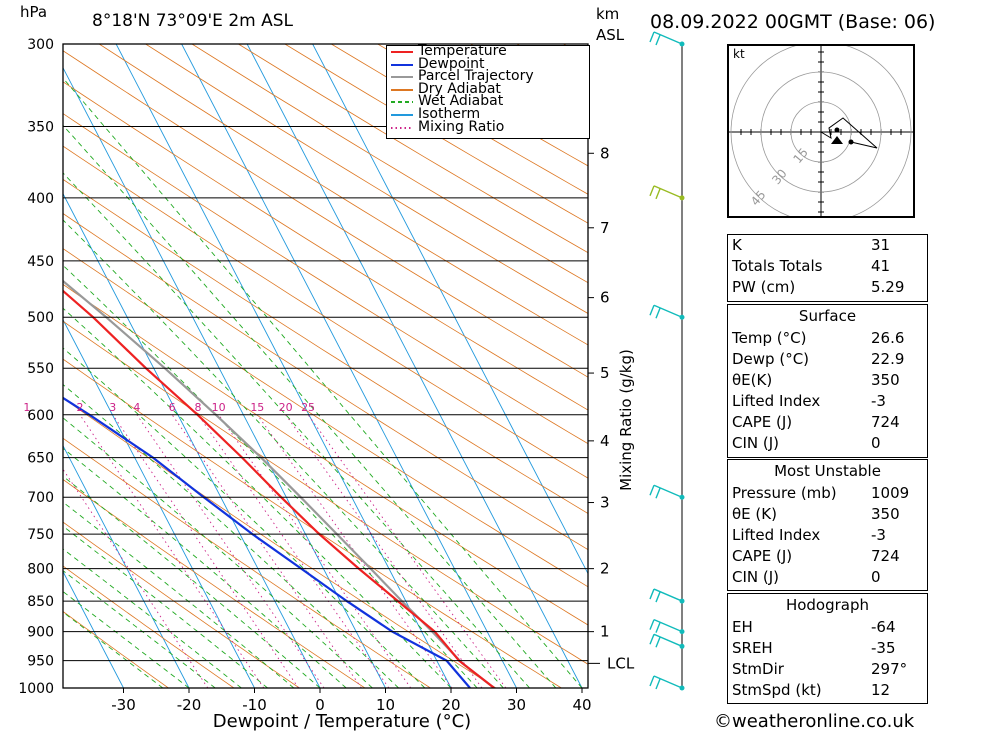 This screenshot has height=733, width=1000. I want to click on pressure-tick-label: 300, so click(40, 45).